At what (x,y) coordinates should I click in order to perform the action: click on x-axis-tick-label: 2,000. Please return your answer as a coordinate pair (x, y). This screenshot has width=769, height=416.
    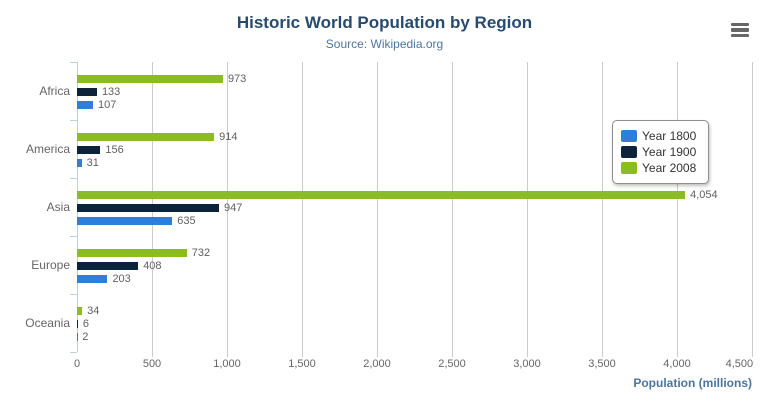
    Looking at the image, I should click on (377, 364).